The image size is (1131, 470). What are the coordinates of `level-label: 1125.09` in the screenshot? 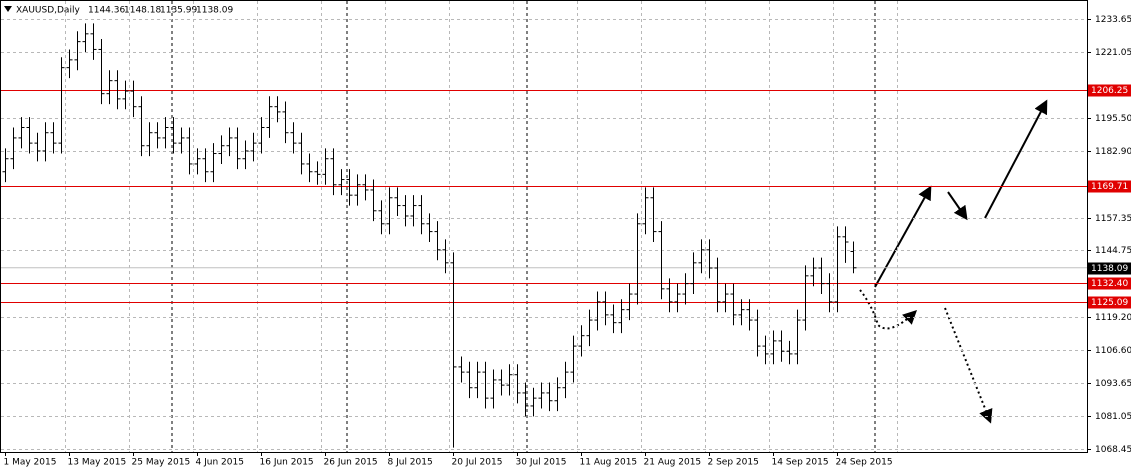 It's located at (1109, 303).